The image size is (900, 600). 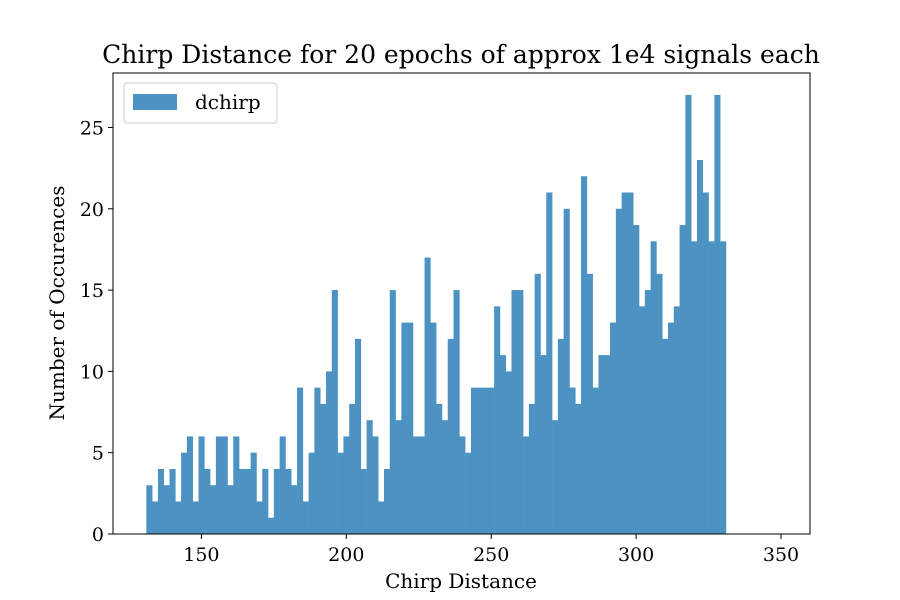 What do you see at coordinates (461, 581) in the screenshot?
I see `x-axis-label: Chirp Distance` at bounding box center [461, 581].